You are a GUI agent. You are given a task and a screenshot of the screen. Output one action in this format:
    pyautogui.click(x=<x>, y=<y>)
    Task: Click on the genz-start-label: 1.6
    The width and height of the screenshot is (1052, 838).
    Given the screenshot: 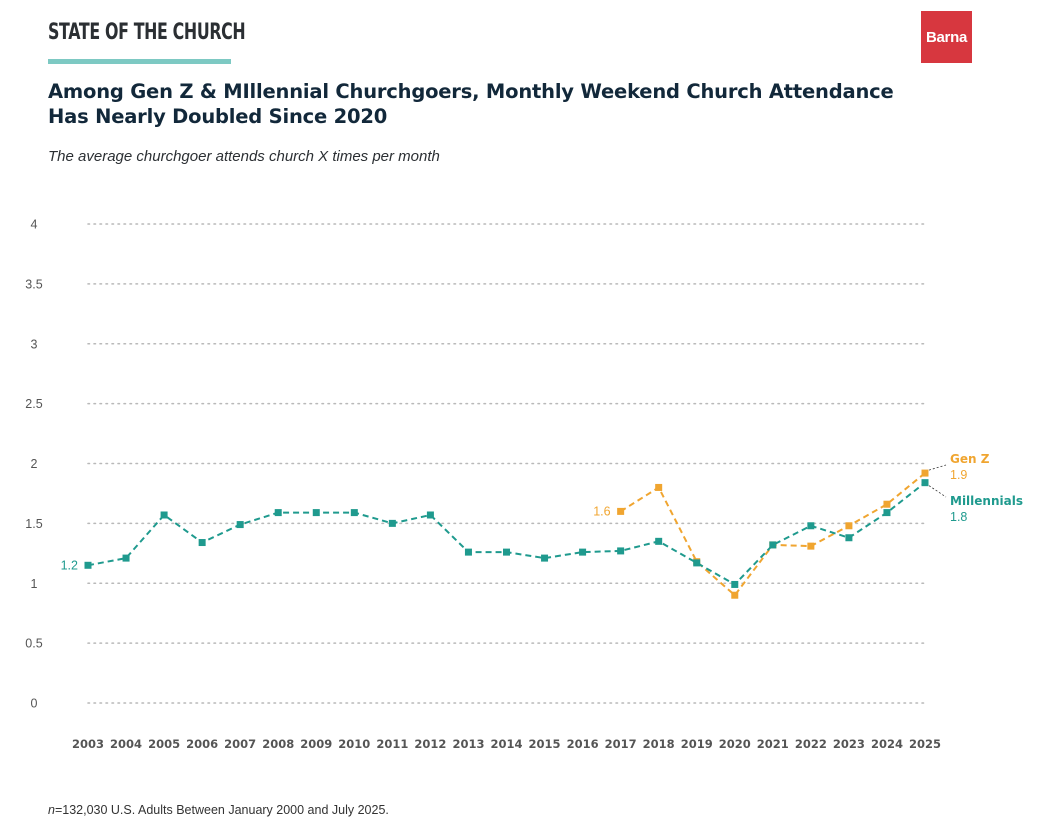 What is the action you would take?
    pyautogui.click(x=601, y=511)
    